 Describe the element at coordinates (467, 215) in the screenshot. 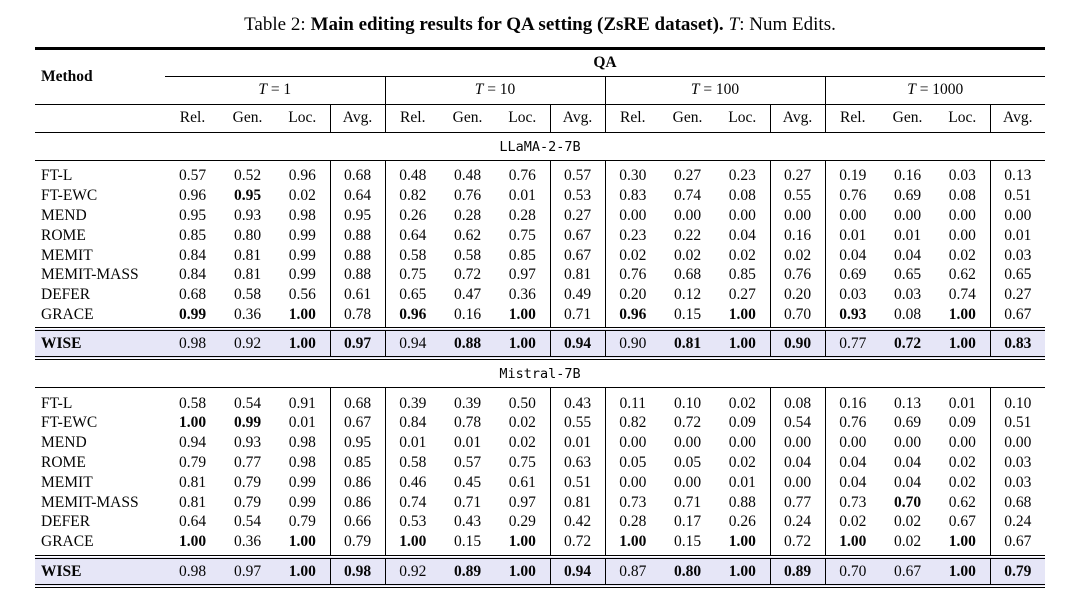

I see `value-cell: 0.28` at that location.